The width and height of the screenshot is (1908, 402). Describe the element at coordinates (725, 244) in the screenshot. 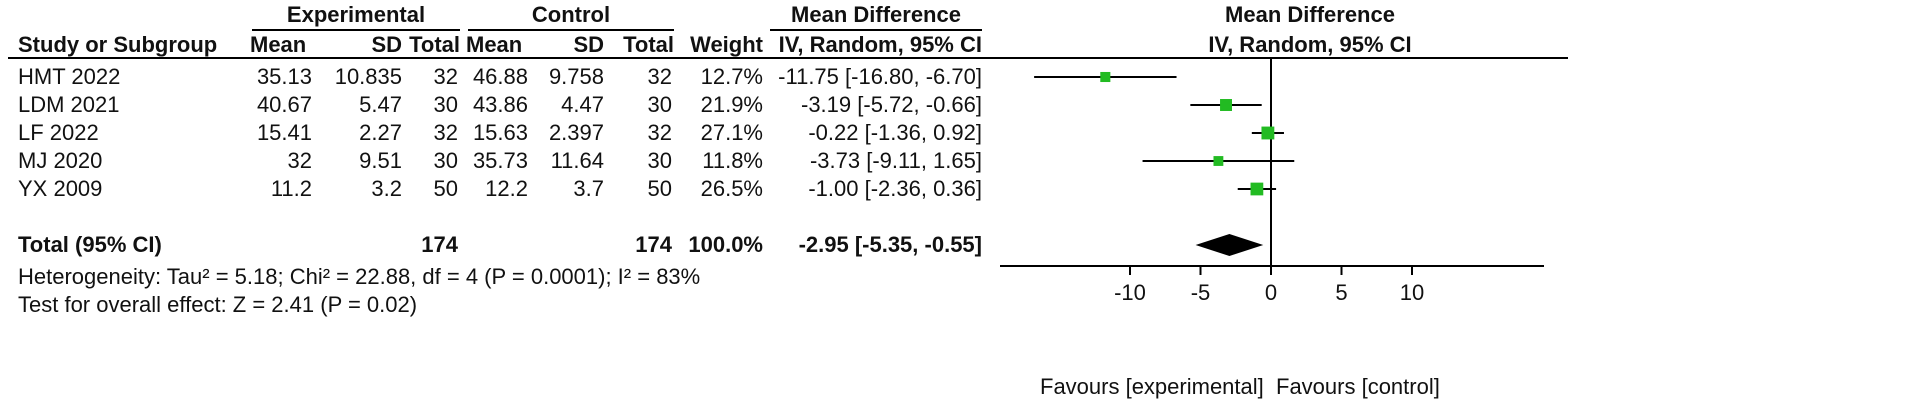

I see `total-weight: 100.0%` at that location.